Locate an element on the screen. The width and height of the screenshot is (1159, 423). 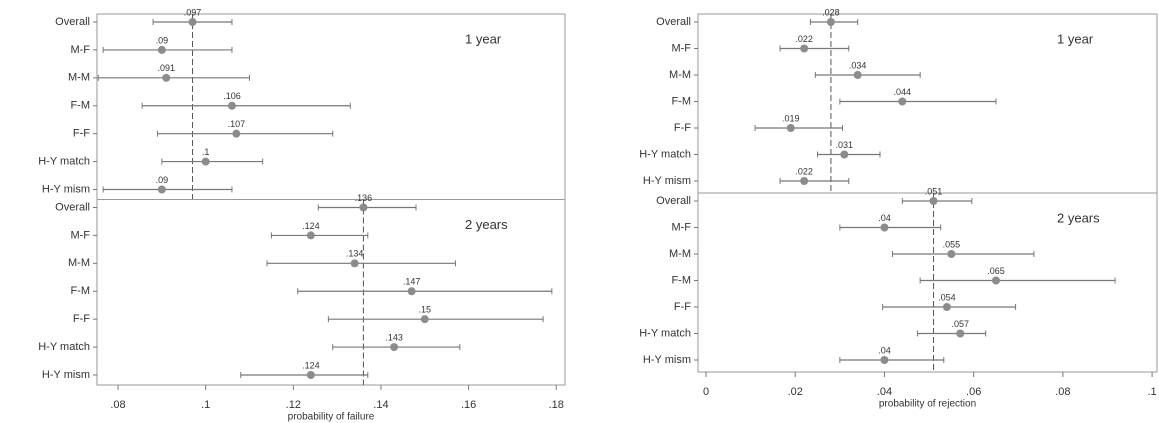
value-label: .031 is located at coordinates (845, 145).